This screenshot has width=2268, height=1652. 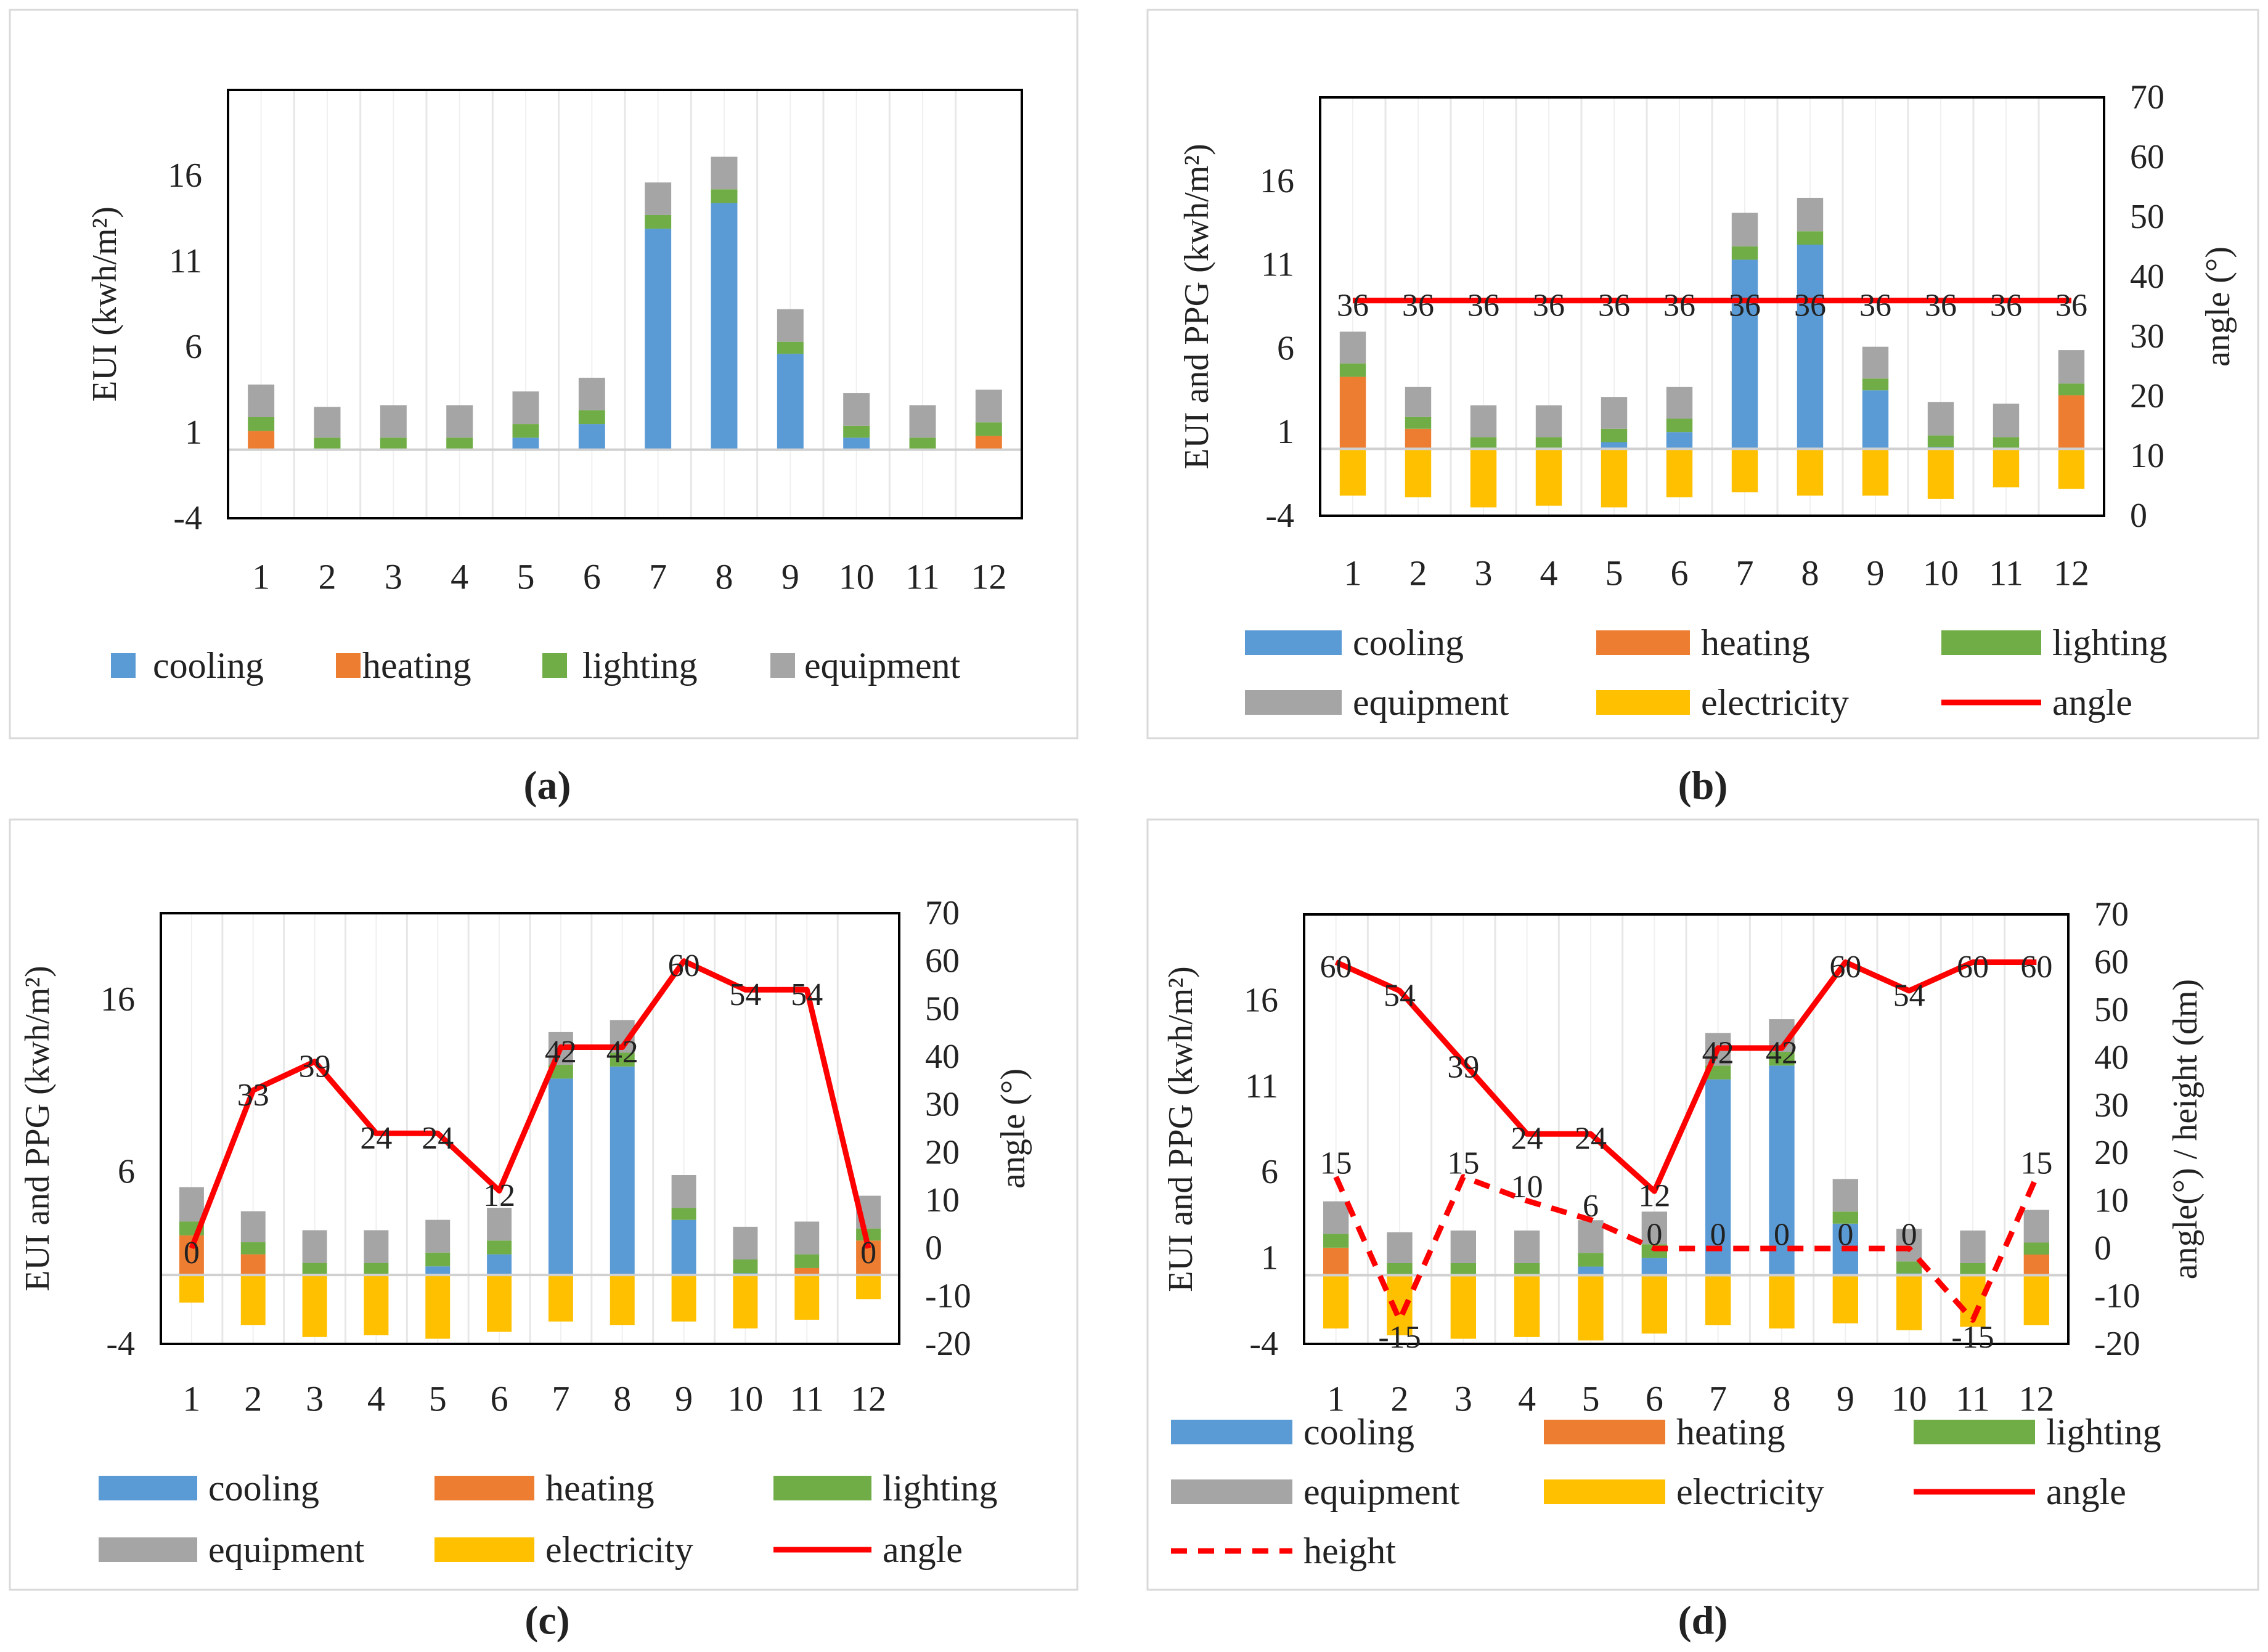 What do you see at coordinates (988, 577) in the screenshot?
I see `x-tick-label: 12` at bounding box center [988, 577].